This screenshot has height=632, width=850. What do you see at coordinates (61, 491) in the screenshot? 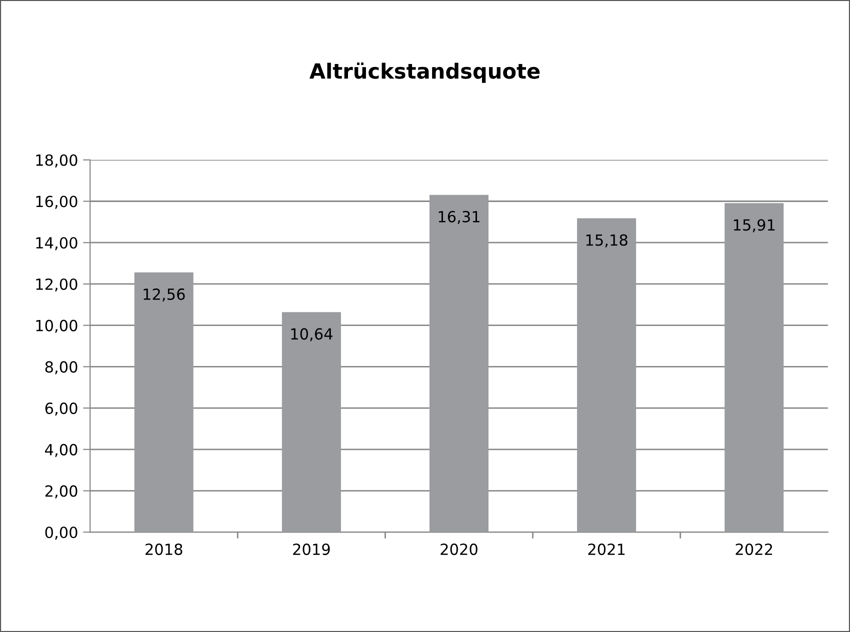
I see `y-tick-label: 2,00` at bounding box center [61, 491].